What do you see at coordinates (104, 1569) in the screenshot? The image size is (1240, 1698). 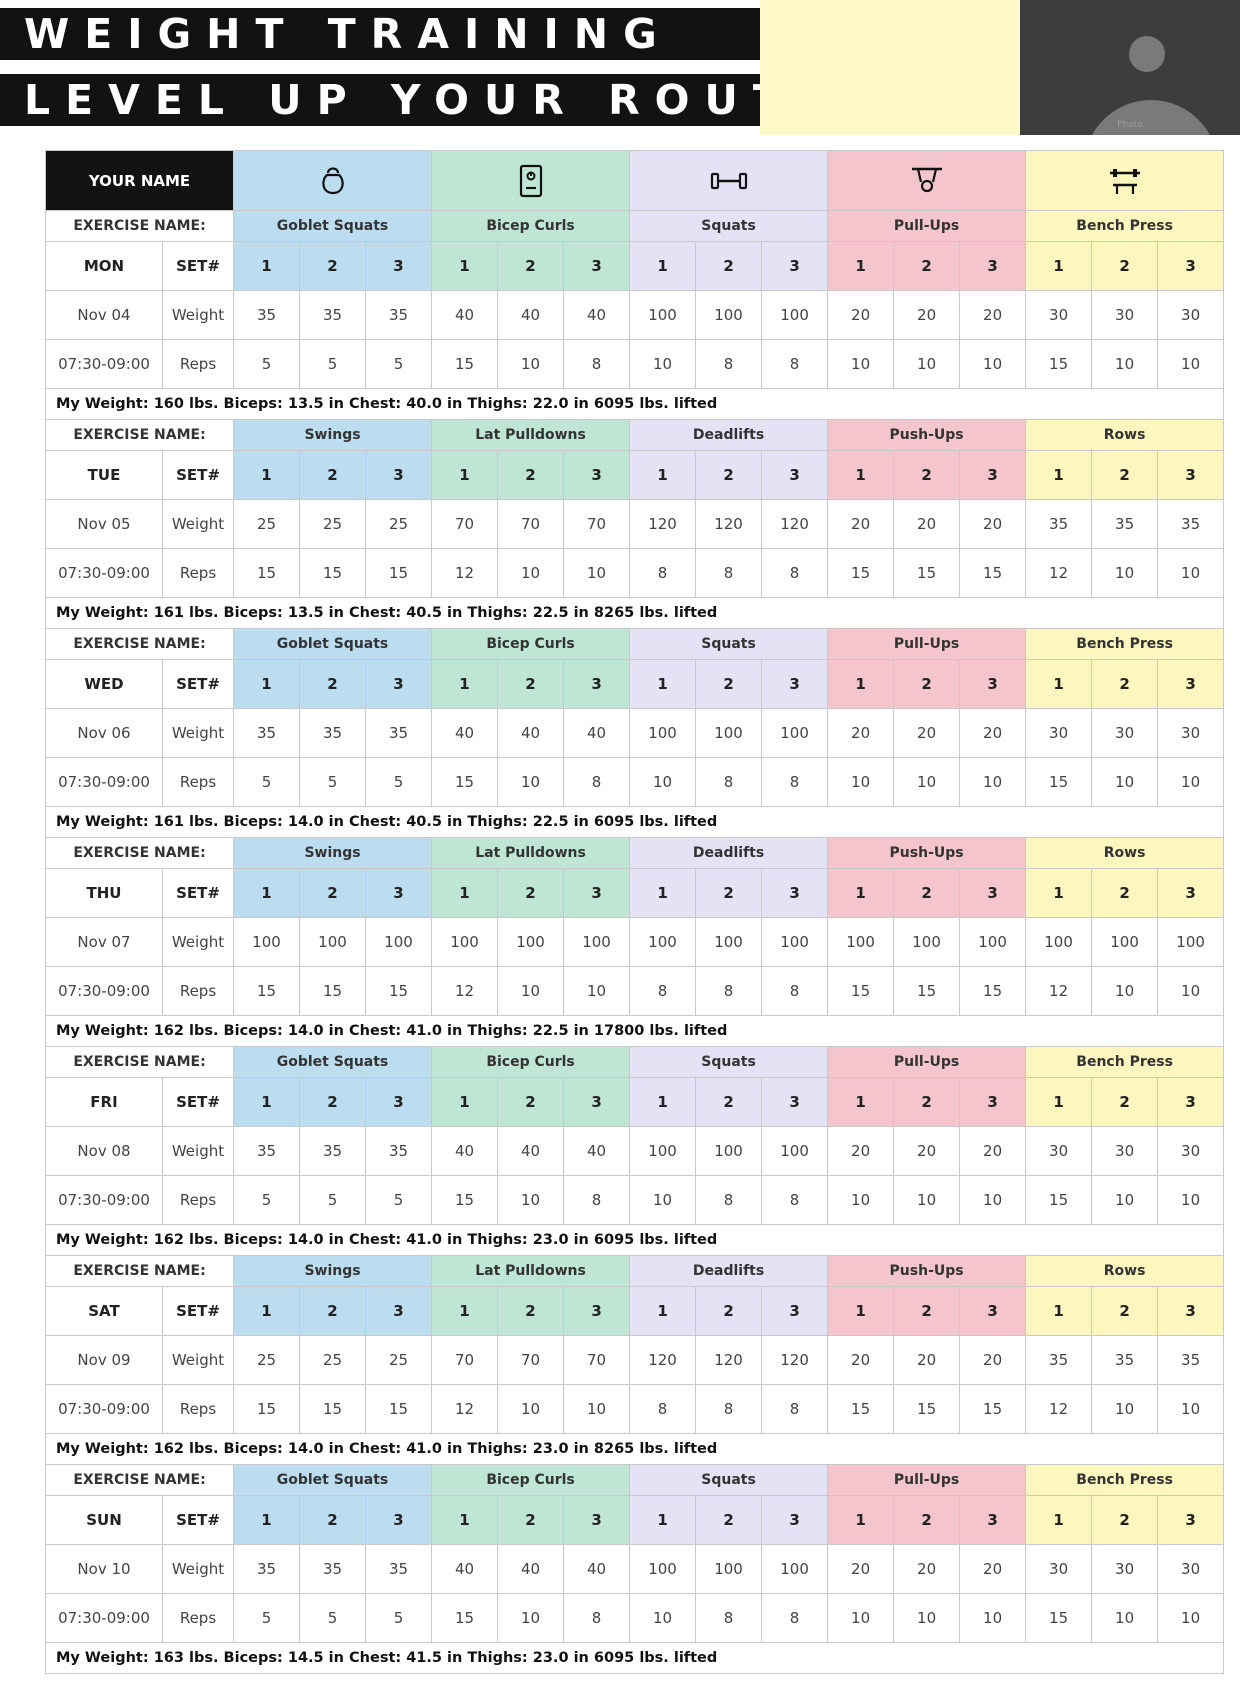 I see `date-cell: Nov 10` at bounding box center [104, 1569].